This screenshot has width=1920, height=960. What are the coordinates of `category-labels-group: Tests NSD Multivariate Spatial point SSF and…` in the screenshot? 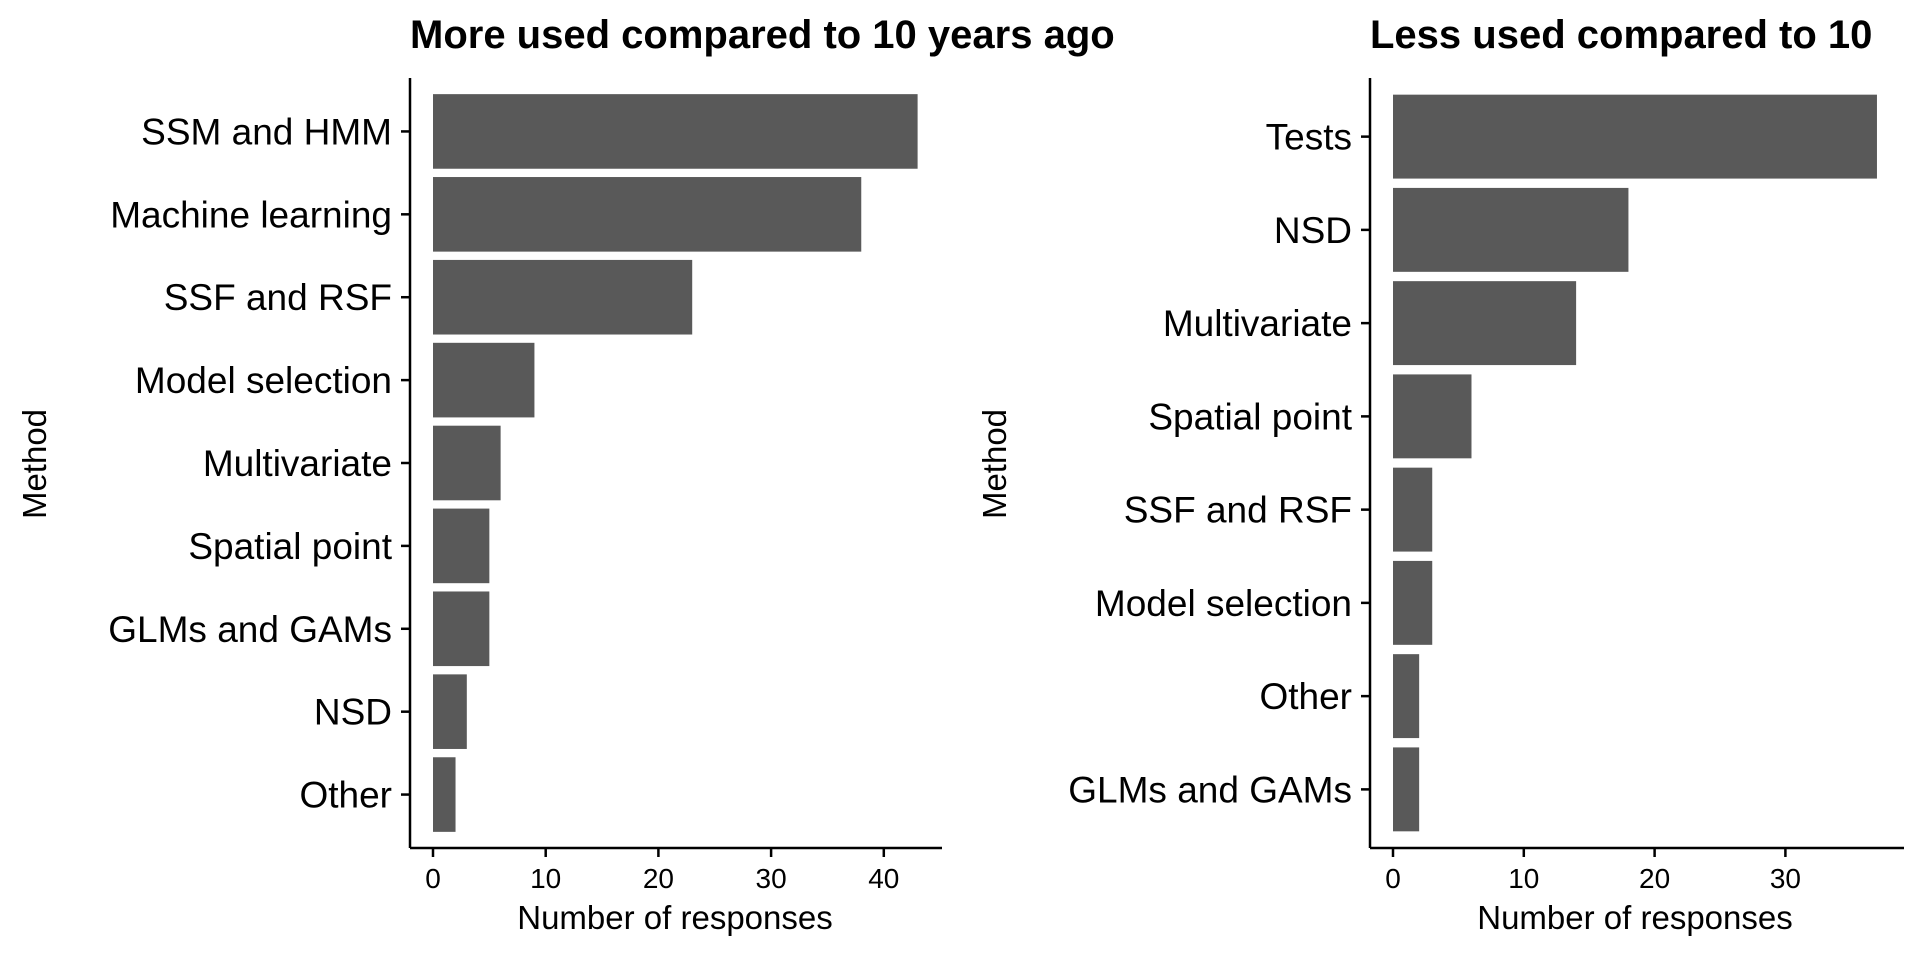 It's located at (1219, 463).